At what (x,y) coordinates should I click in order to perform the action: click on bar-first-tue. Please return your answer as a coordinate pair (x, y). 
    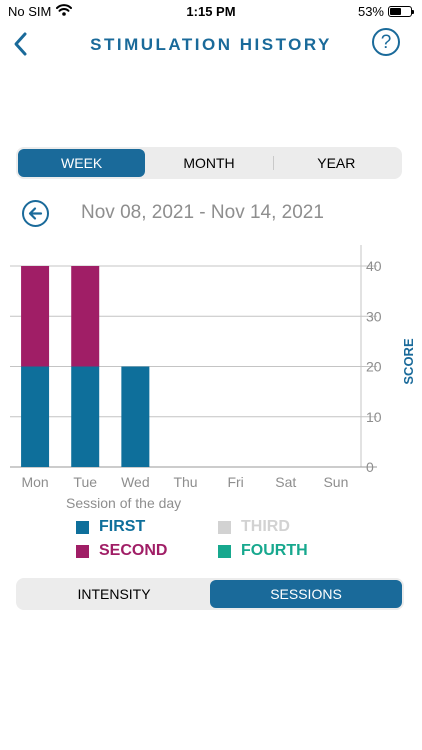
    Looking at the image, I should click on (85, 416).